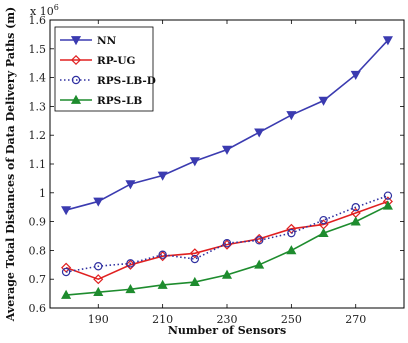  I want to click on y-tick-label: 1.3, so click(38, 106).